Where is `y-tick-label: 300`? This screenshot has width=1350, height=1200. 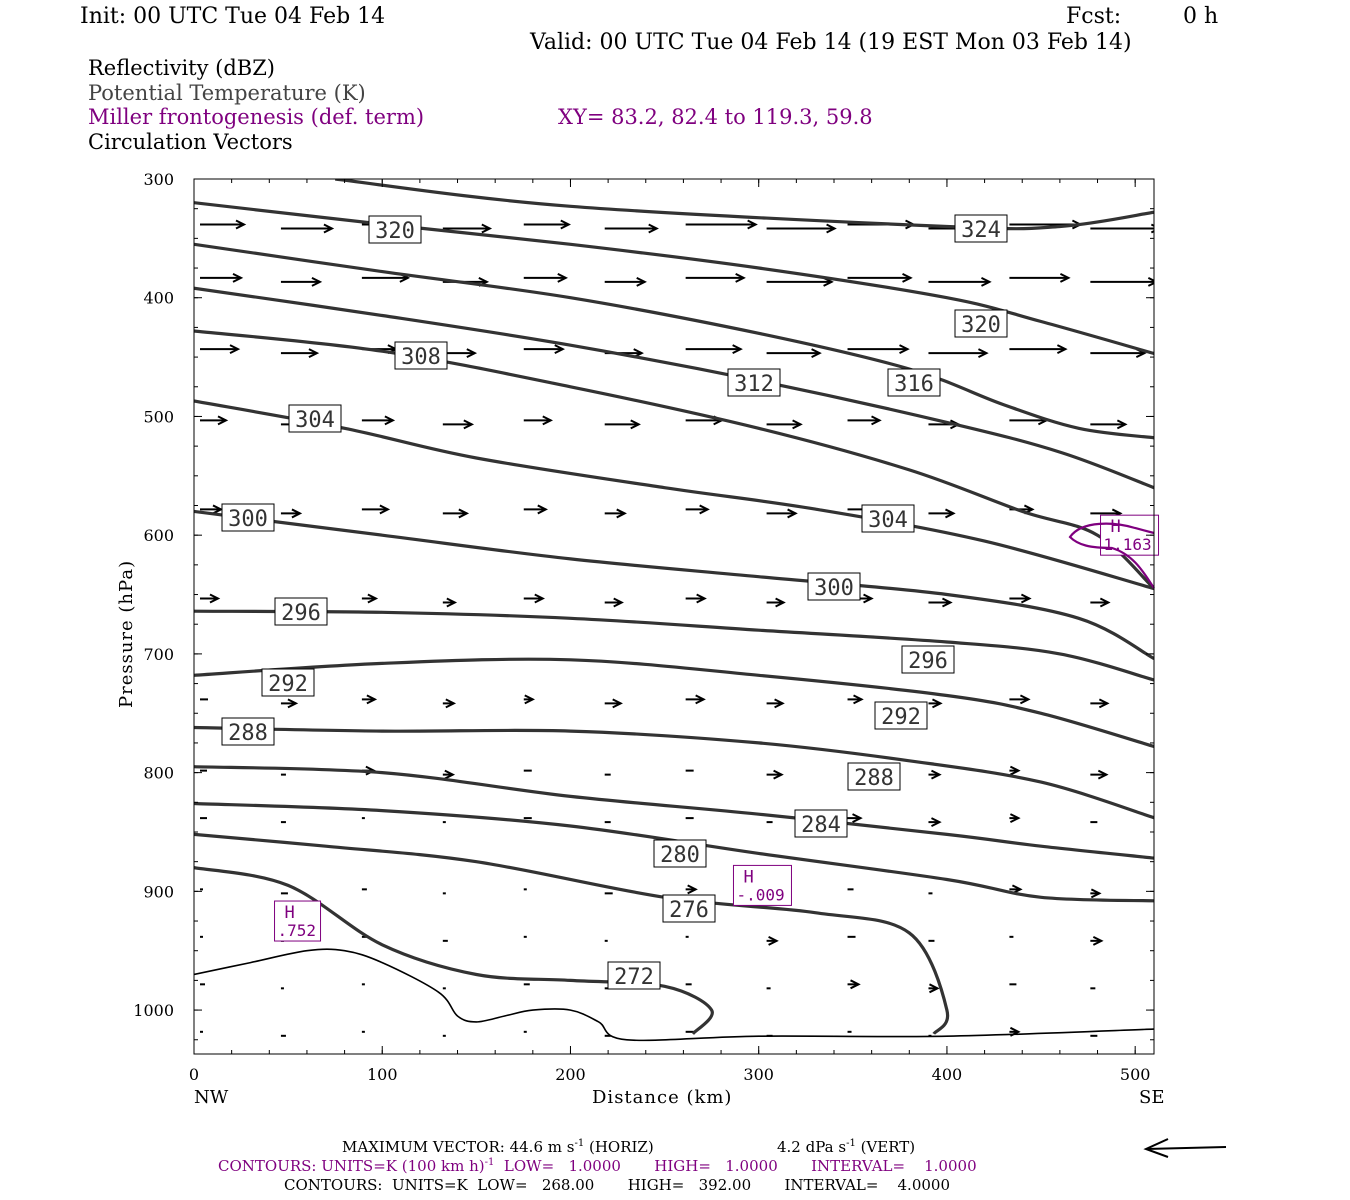 y-tick-label: 300 is located at coordinates (158, 179).